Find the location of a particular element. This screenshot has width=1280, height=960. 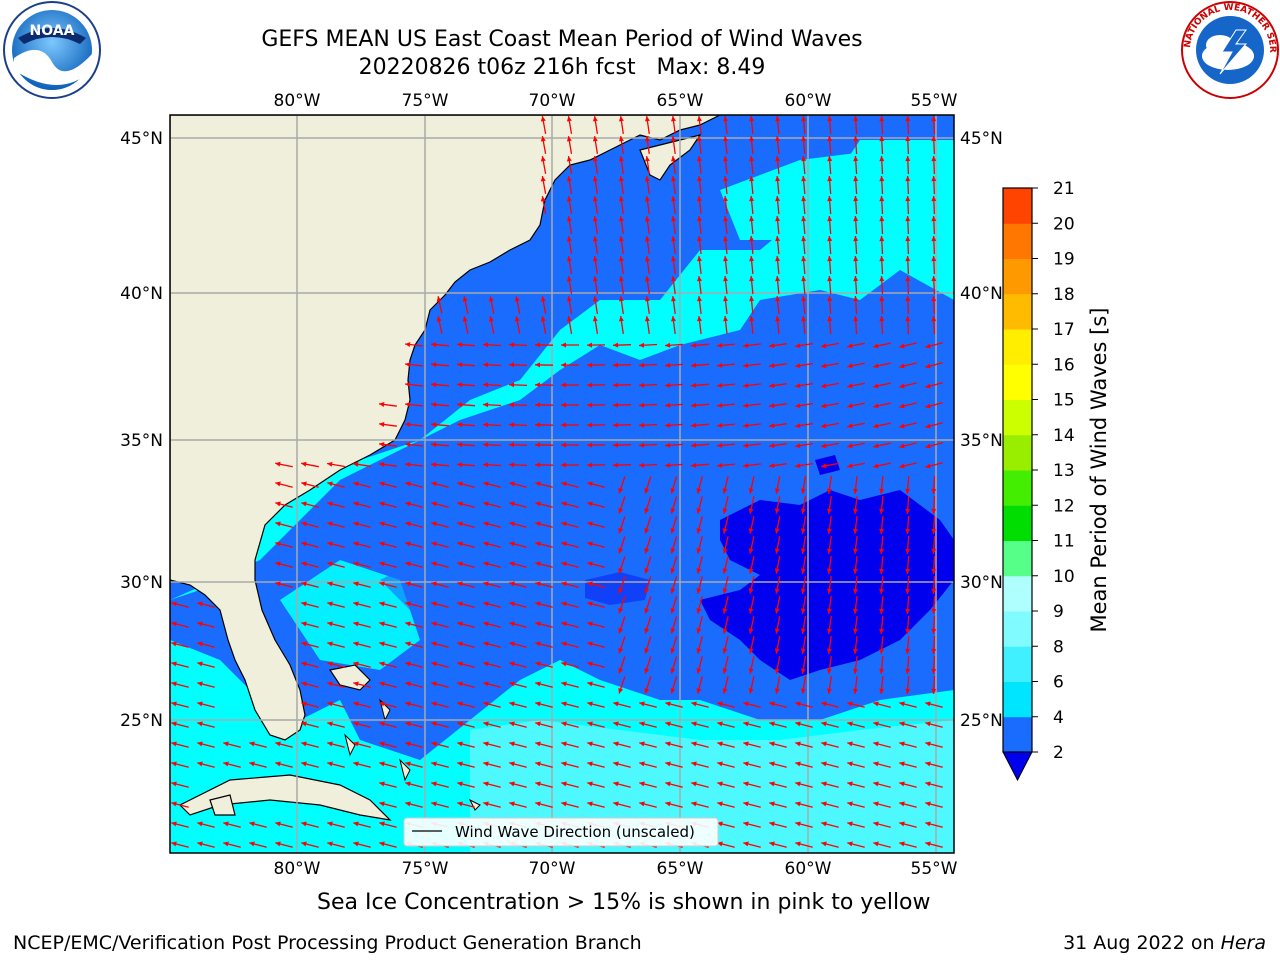

colorbar-tick-label: 18 is located at coordinates (1064, 295).